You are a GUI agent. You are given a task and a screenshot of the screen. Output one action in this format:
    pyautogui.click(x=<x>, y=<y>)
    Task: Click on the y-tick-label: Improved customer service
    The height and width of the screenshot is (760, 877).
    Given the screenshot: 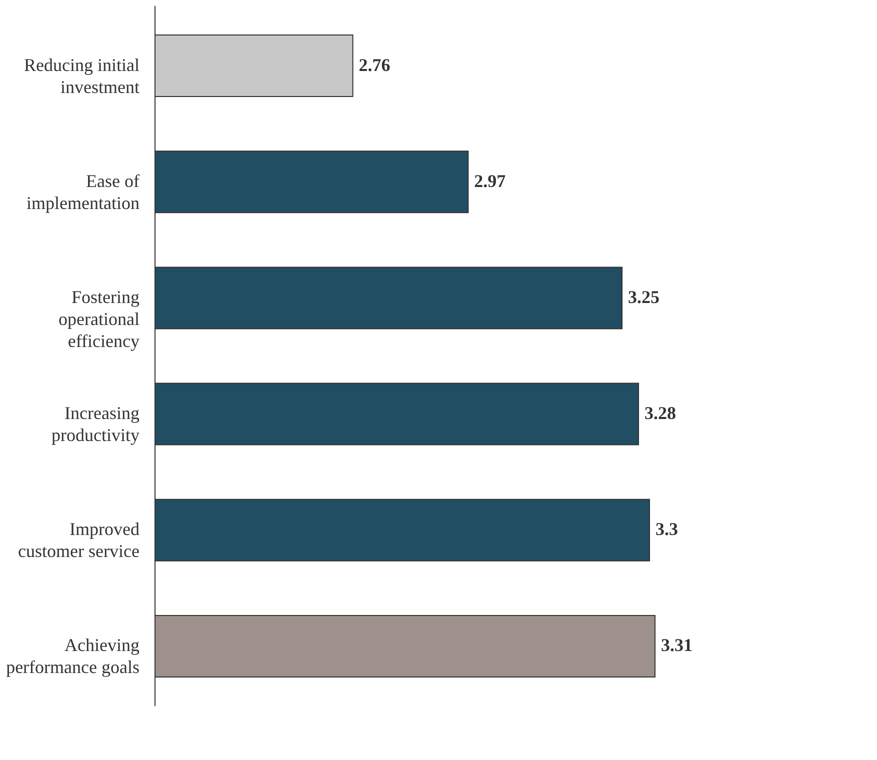 What is the action you would take?
    pyautogui.click(x=79, y=540)
    